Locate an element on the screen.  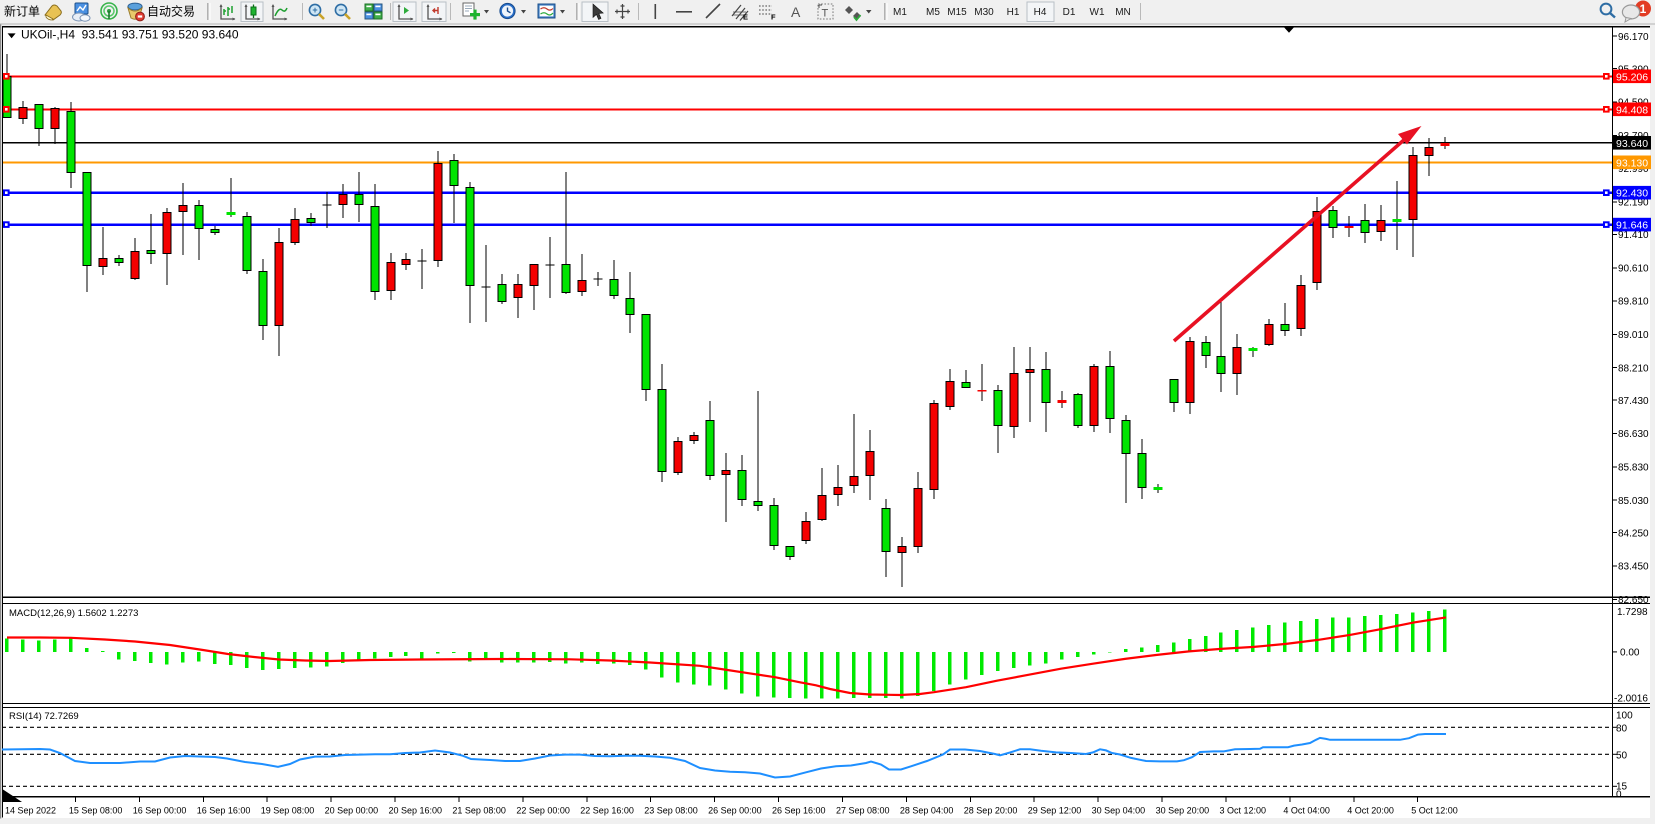
svg-text: H1 is located at coordinates (1013, 12).